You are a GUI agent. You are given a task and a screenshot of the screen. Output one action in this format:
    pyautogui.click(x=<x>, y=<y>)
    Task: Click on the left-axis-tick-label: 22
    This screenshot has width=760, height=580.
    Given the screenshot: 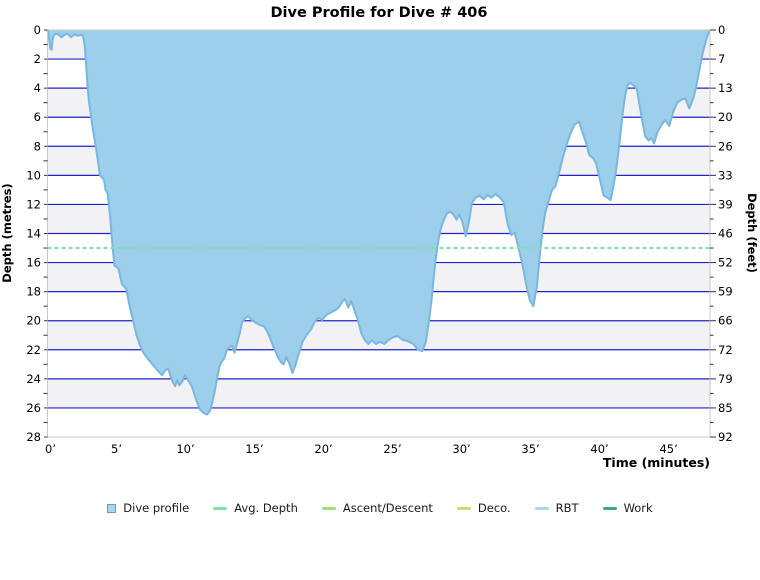 What is the action you would take?
    pyautogui.click(x=33, y=350)
    